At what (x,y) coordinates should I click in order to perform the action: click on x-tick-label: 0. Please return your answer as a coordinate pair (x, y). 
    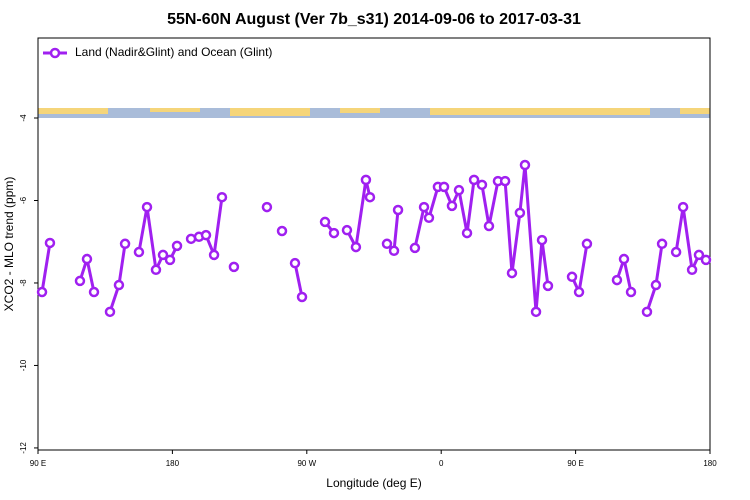
    Looking at the image, I should click on (441, 463).